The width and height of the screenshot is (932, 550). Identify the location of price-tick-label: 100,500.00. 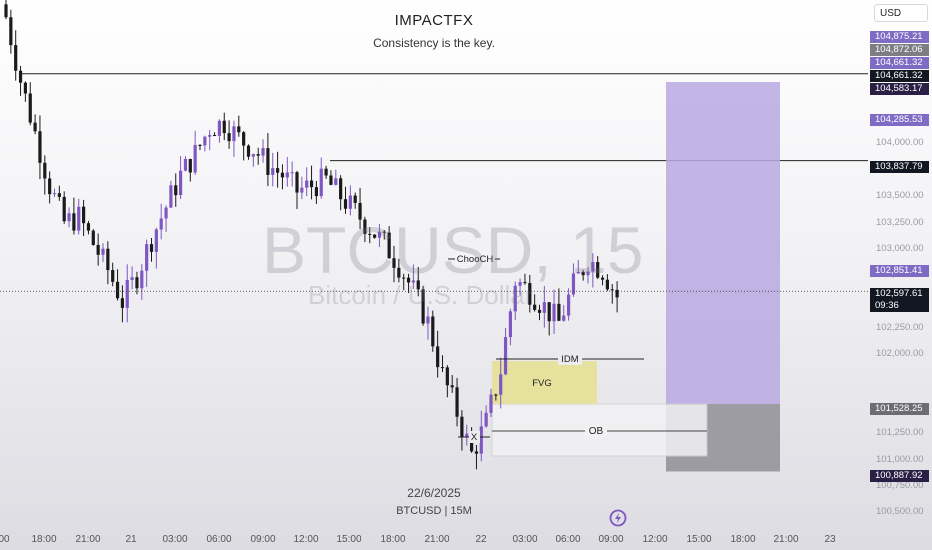
(900, 512).